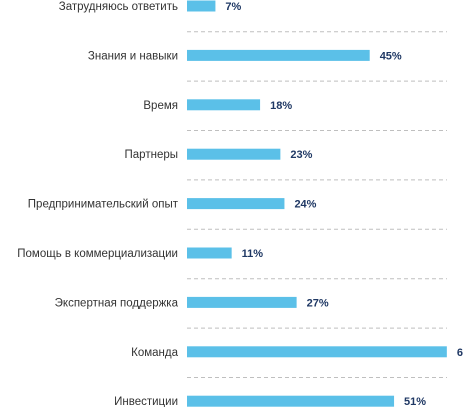 This screenshot has width=463, height=407. Describe the element at coordinates (415, 401) in the screenshot. I see `value-label: 51%` at that location.